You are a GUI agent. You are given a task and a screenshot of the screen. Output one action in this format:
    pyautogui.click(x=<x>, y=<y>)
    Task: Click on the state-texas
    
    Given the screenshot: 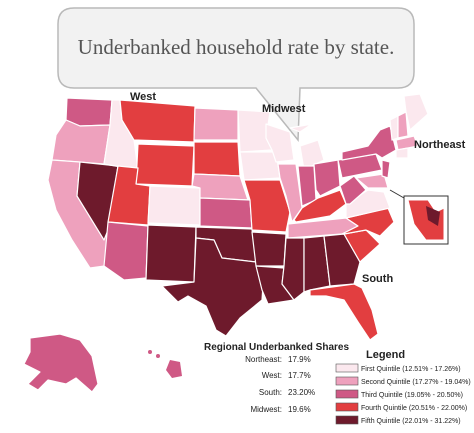 What is the action you would take?
    pyautogui.click(x=213, y=287)
    